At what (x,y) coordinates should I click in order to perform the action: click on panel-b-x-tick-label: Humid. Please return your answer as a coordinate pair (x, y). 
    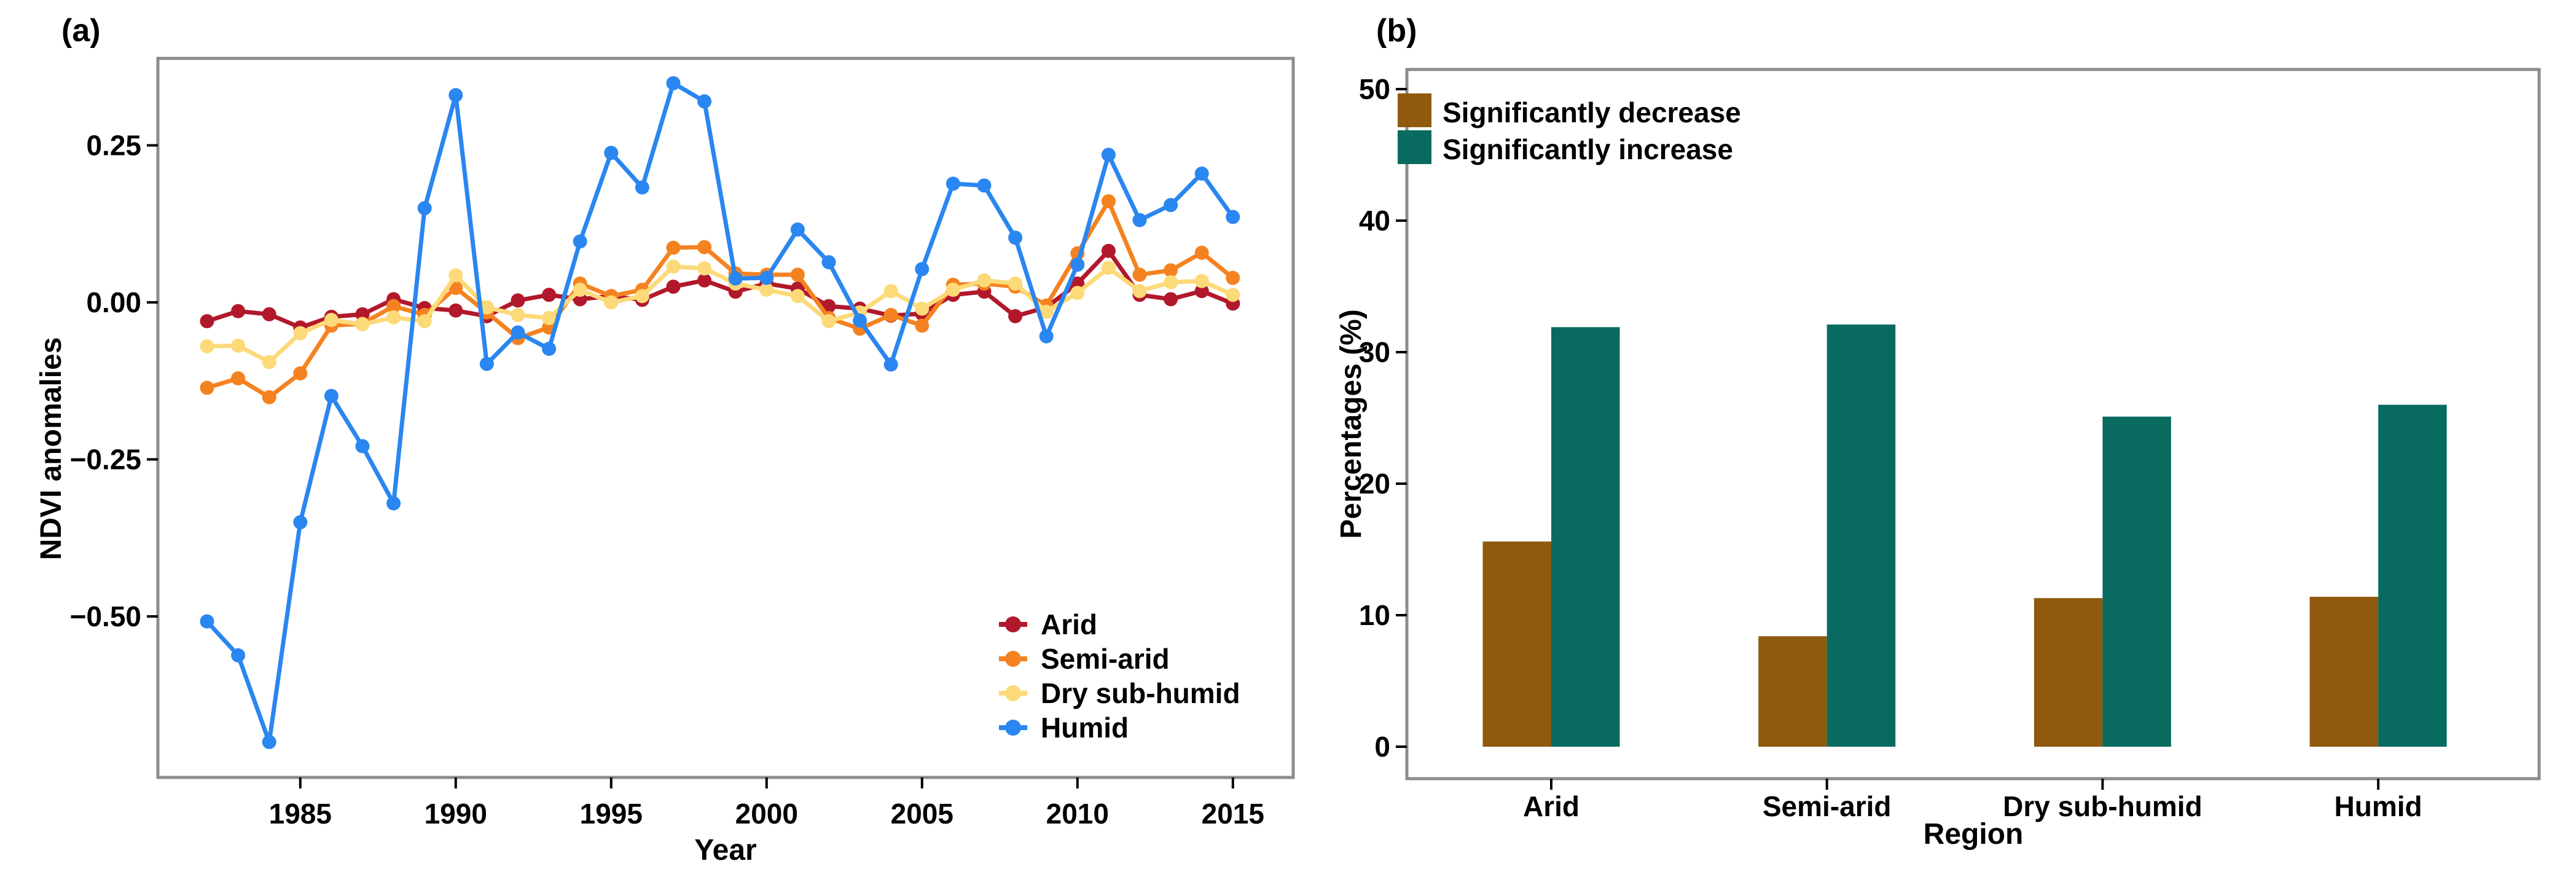
    Looking at the image, I should click on (2378, 806).